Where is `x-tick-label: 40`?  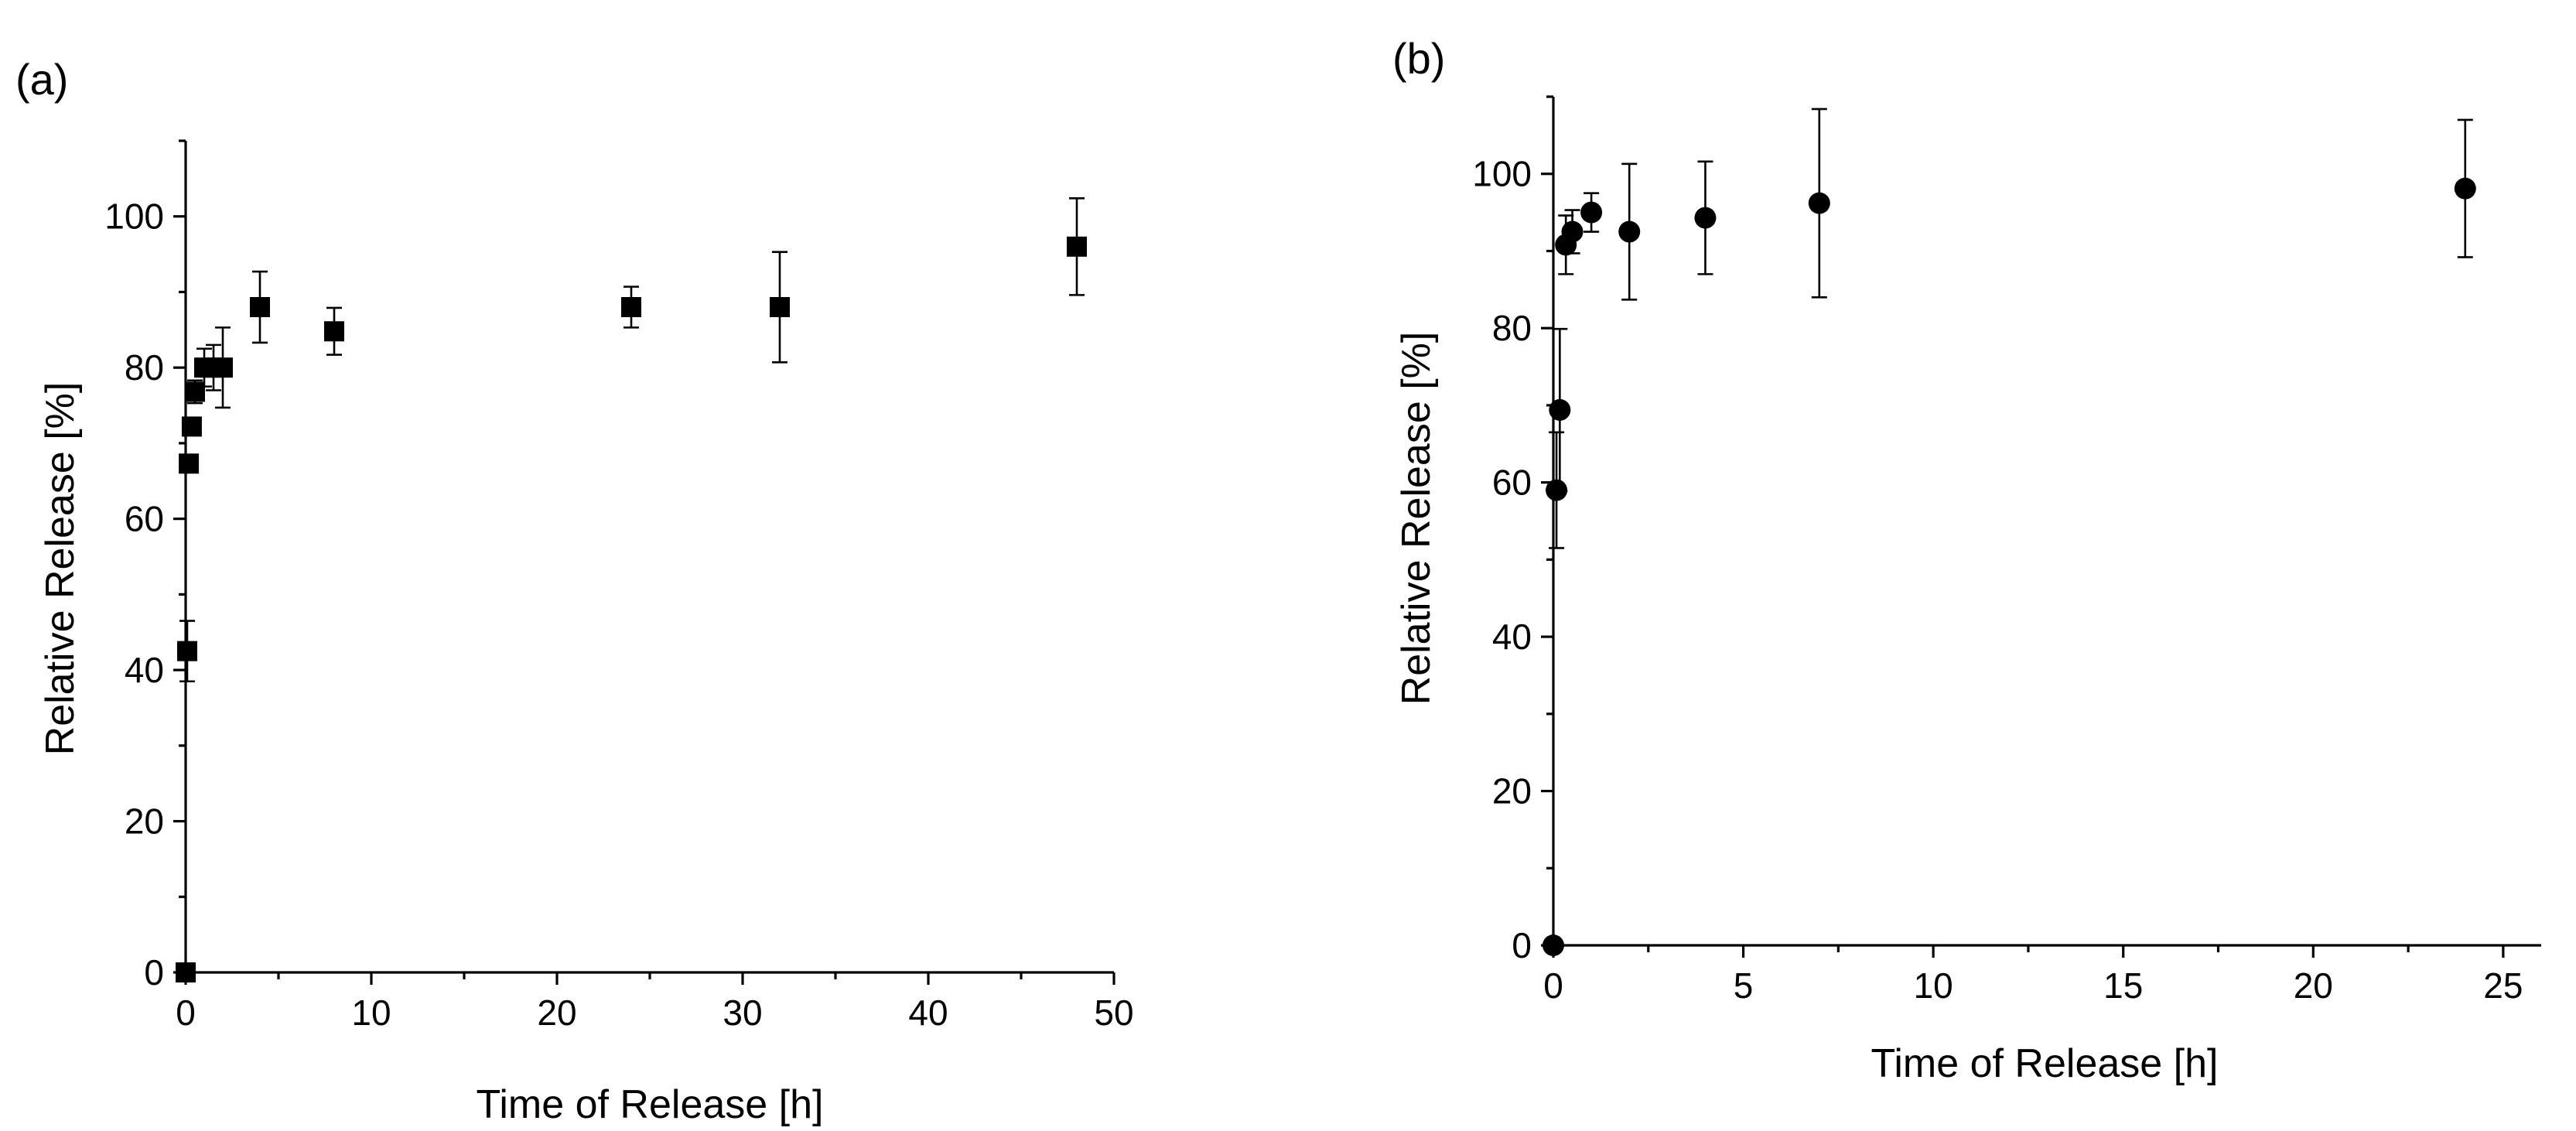
x-tick-label: 40 is located at coordinates (928, 1013).